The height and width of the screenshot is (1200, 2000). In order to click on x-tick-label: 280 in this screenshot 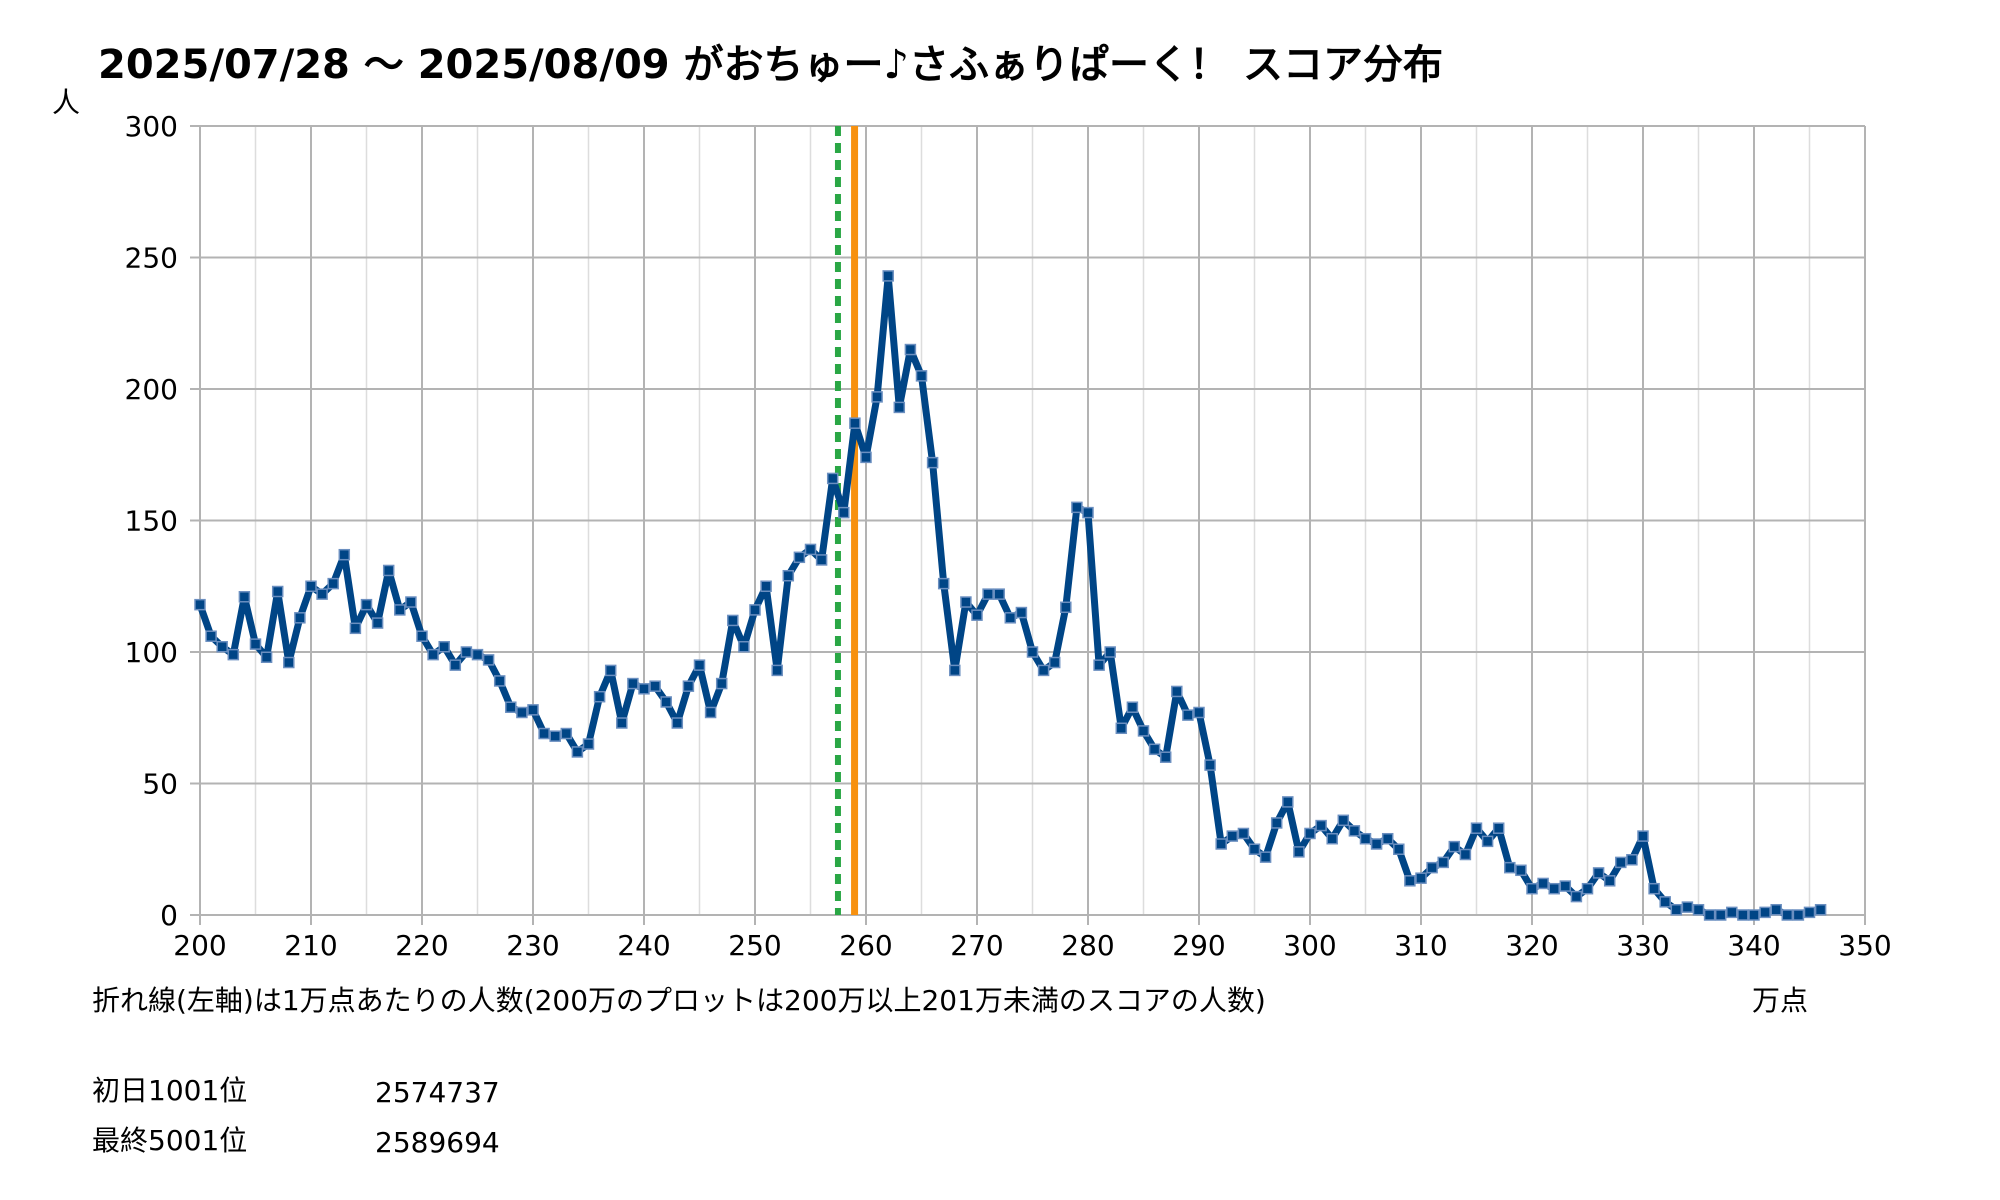, I will do `click(1087, 945)`.